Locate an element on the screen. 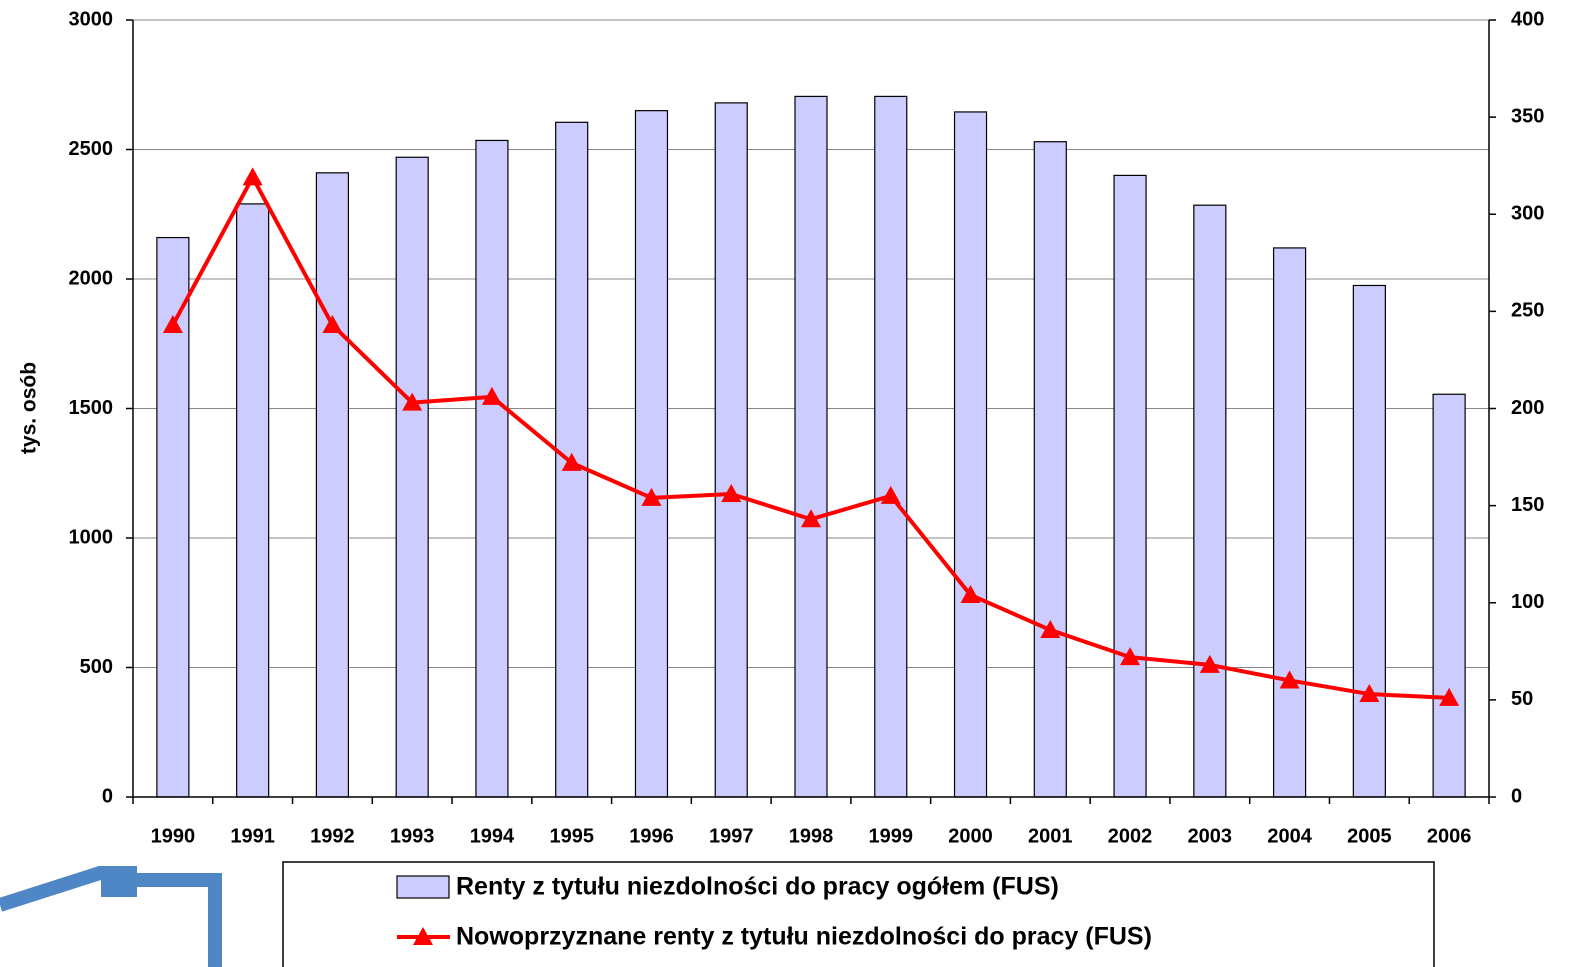  x-tick-label: 2003 is located at coordinates (1210, 836).